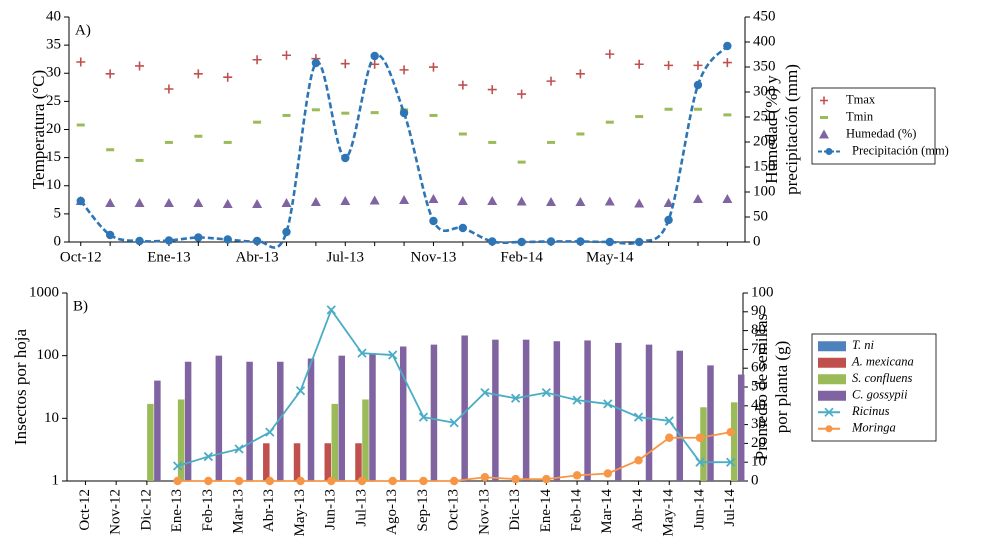  I want to click on y2-tick-label: 450, so click(764, 16).